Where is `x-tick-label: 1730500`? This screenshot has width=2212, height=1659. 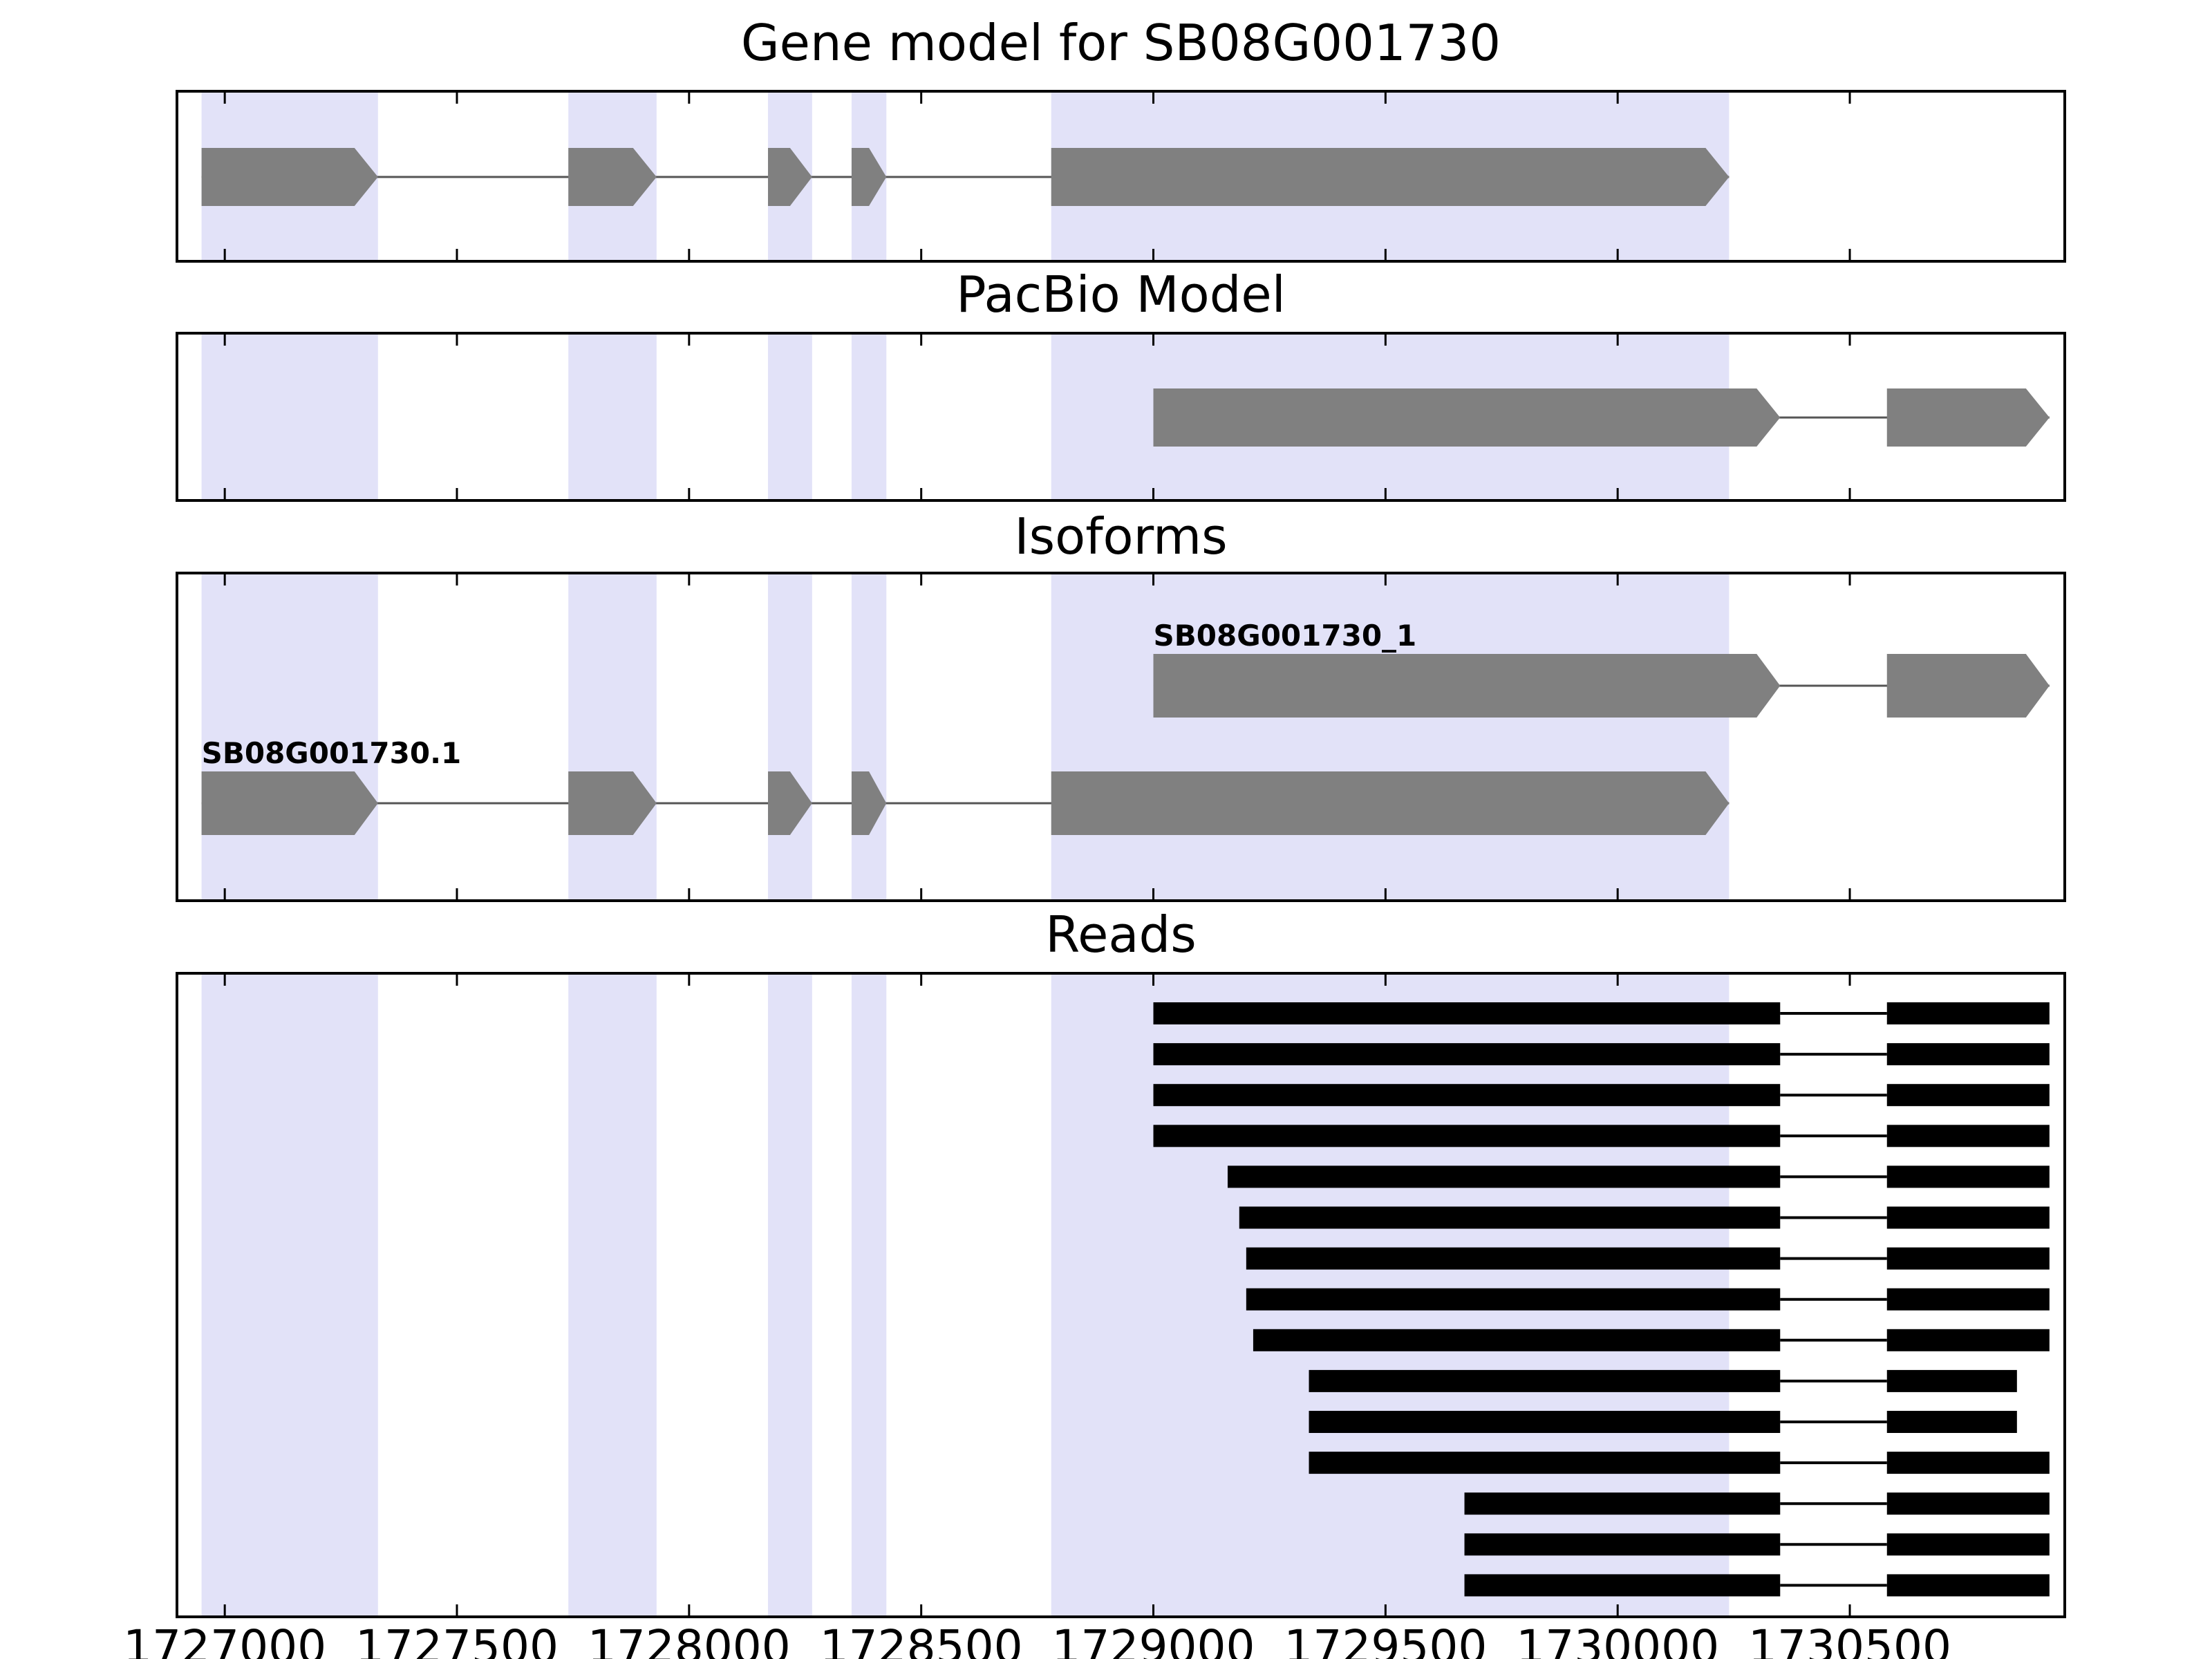 x-tick-label: 1730500 is located at coordinates (1849, 1639).